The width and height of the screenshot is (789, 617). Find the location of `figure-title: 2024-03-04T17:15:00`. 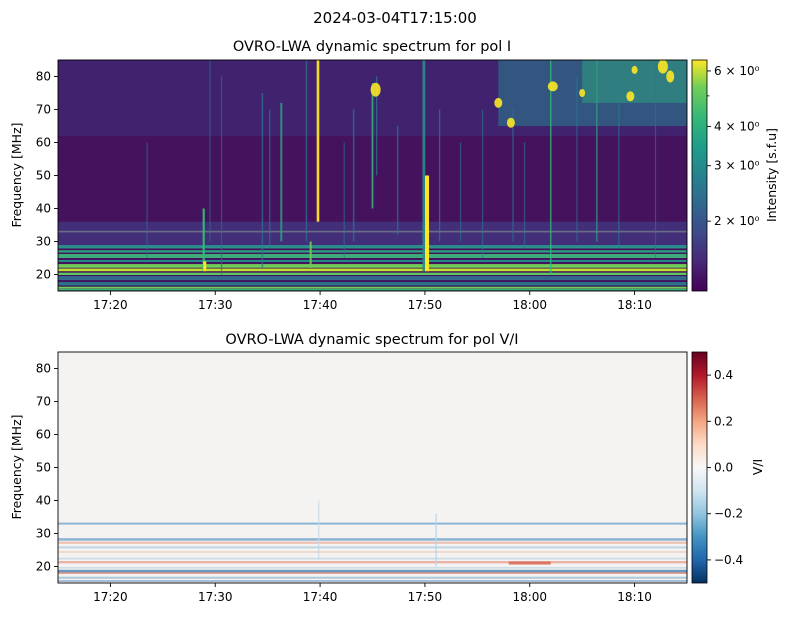

figure-title: 2024-03-04T17:15:00 is located at coordinates (395, 18).